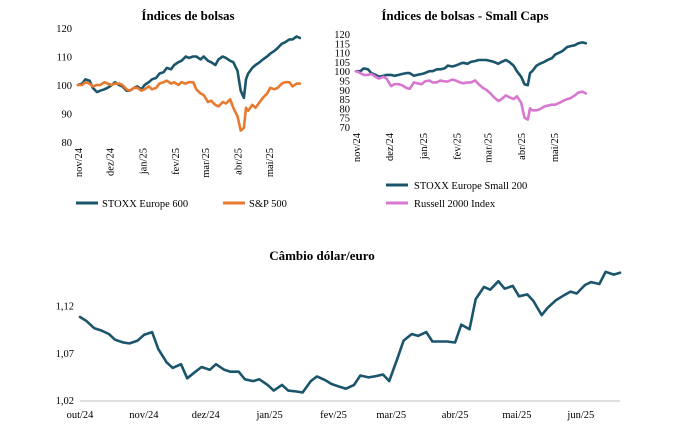 Image resolution: width=675 pixels, height=438 pixels. Describe the element at coordinates (65, 307) in the screenshot. I see `y-tick-label: 1,12` at that location.